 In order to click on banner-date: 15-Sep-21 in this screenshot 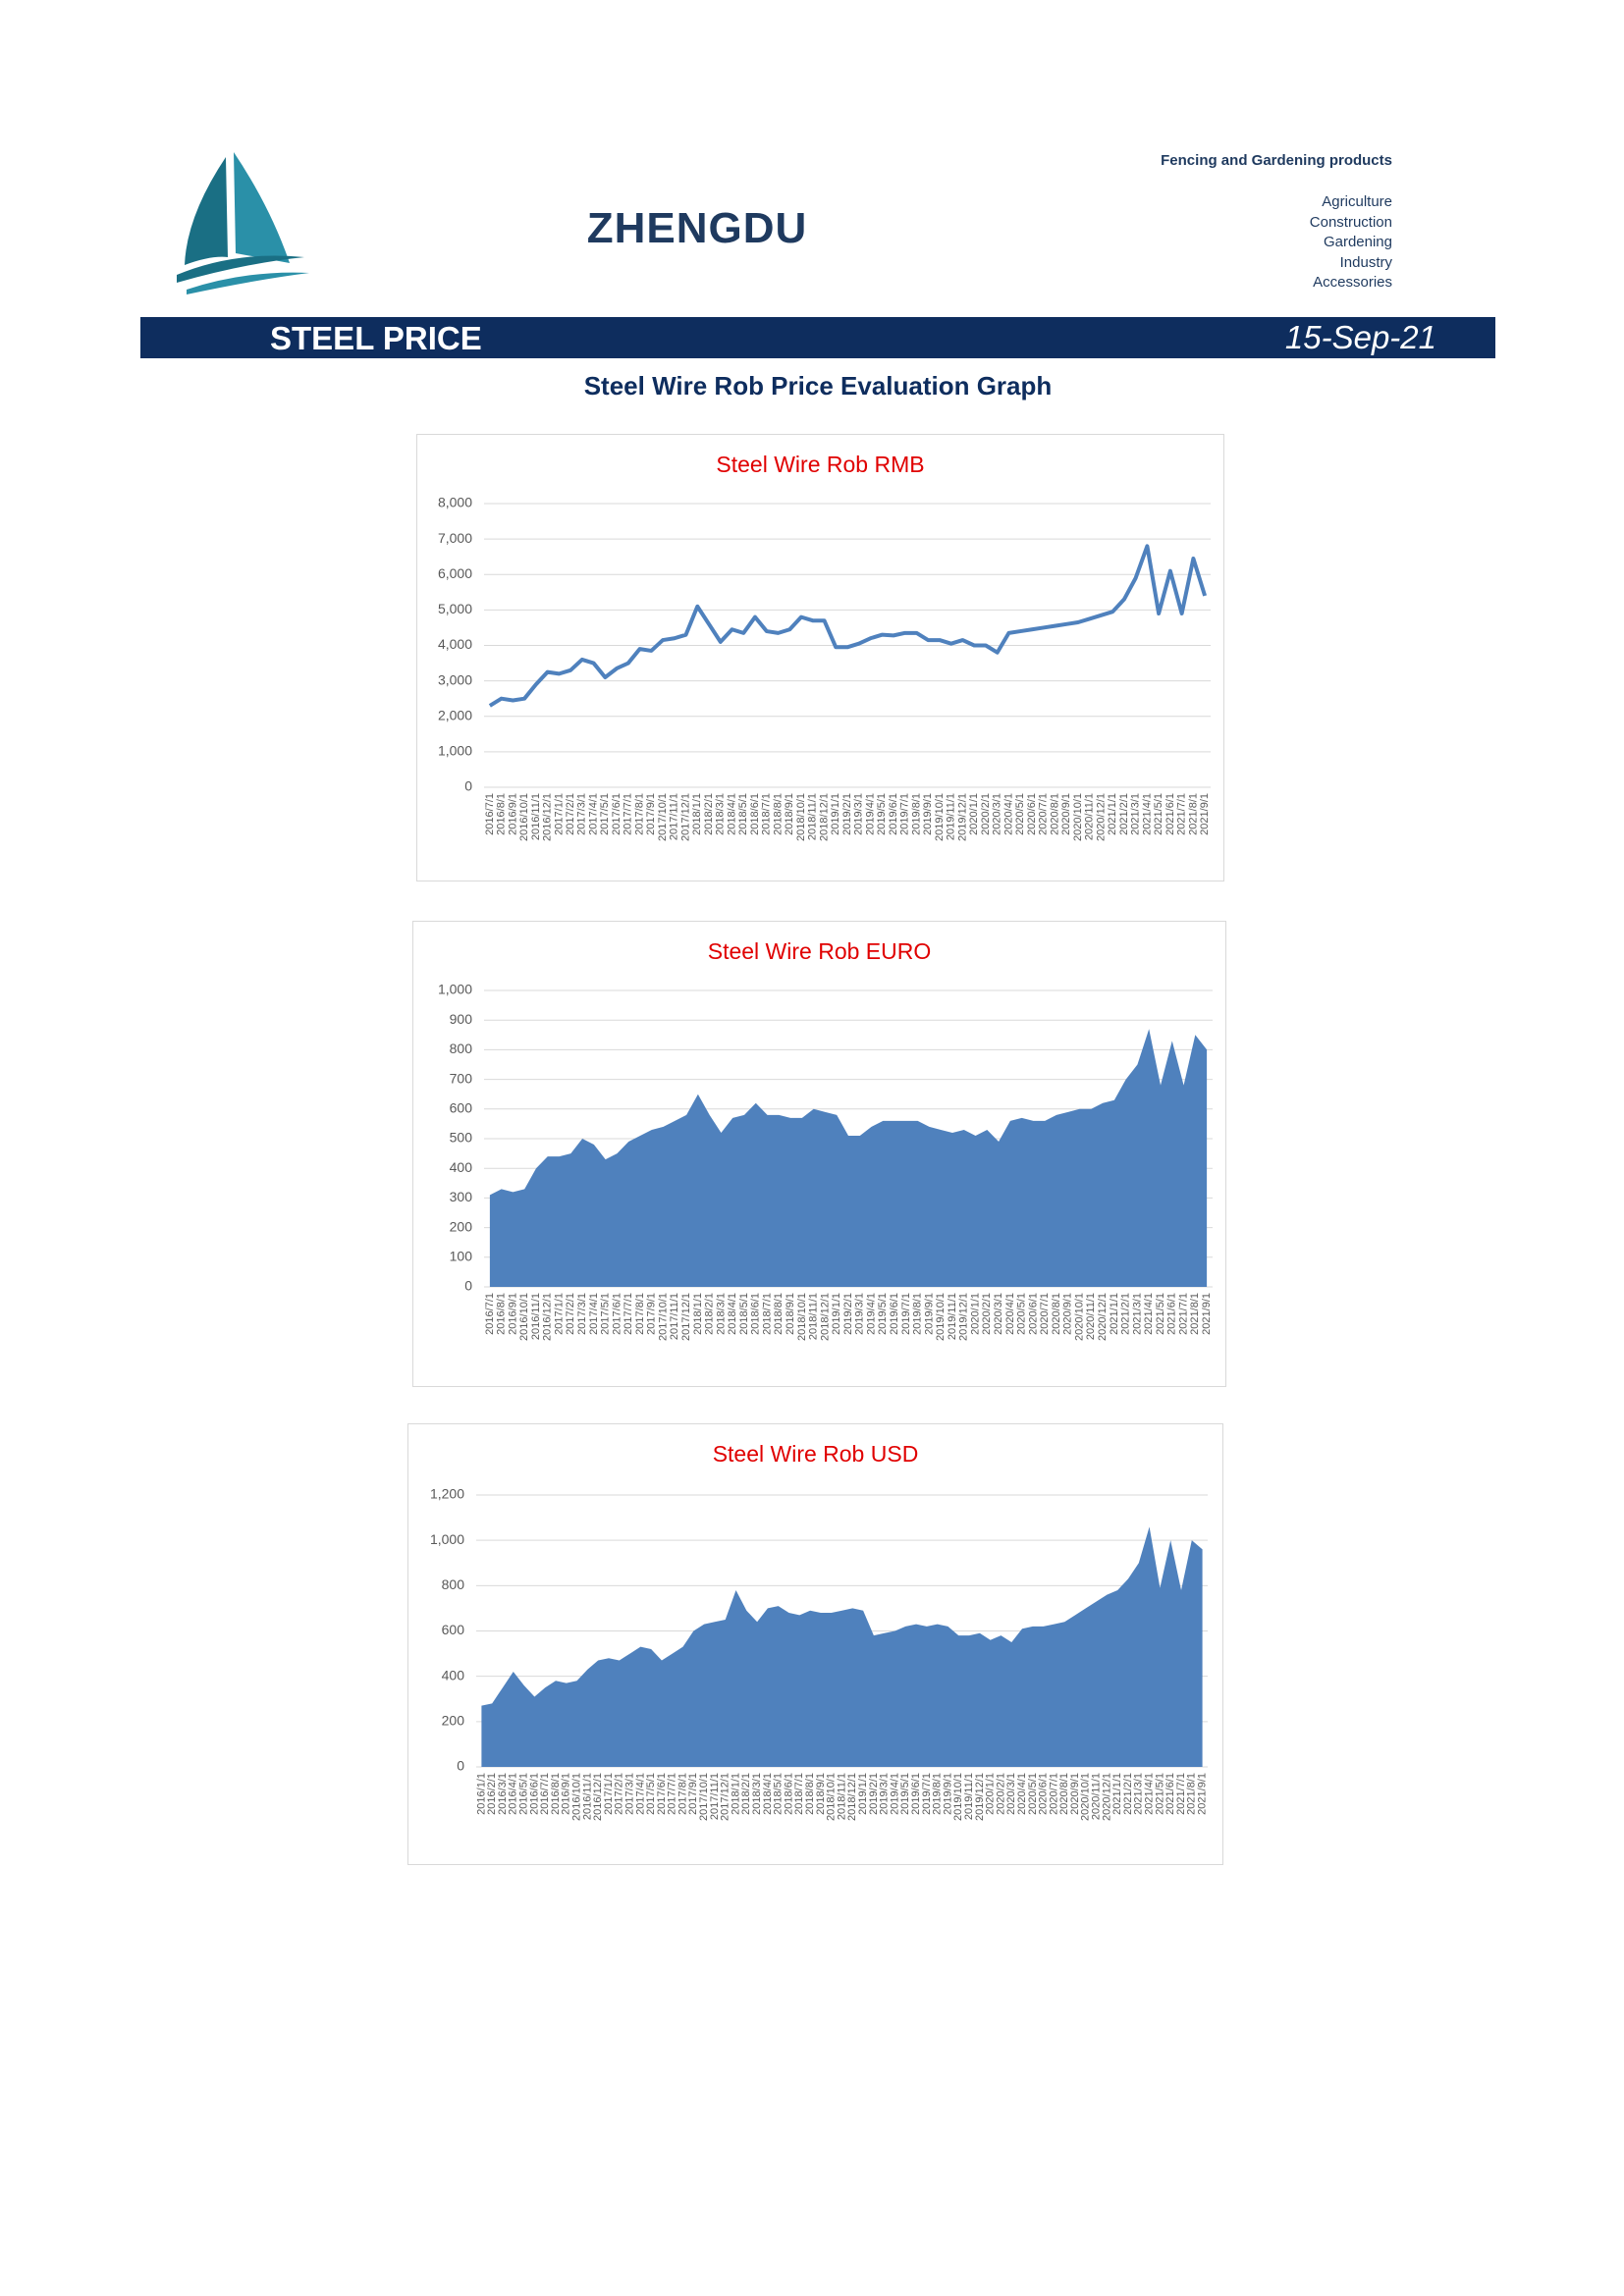, I will do `click(1360, 337)`.